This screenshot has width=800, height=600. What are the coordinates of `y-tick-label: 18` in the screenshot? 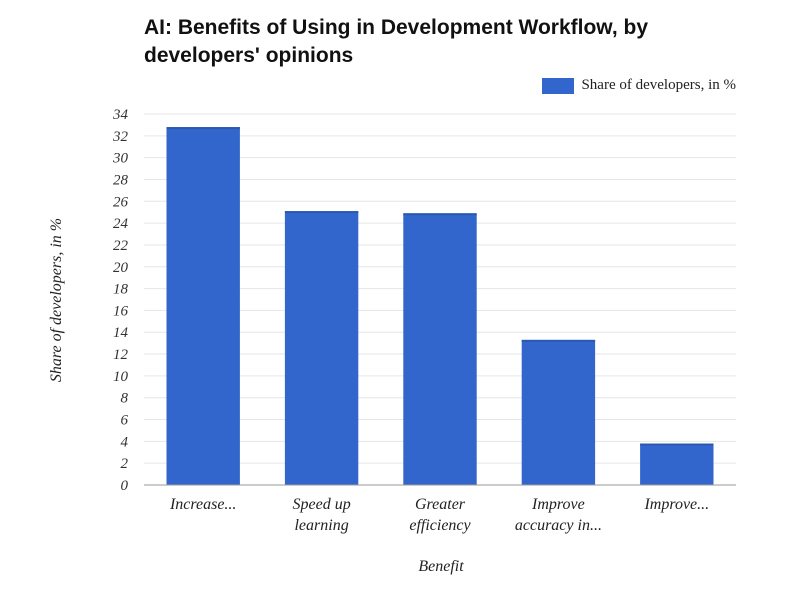 It's located at (121, 290).